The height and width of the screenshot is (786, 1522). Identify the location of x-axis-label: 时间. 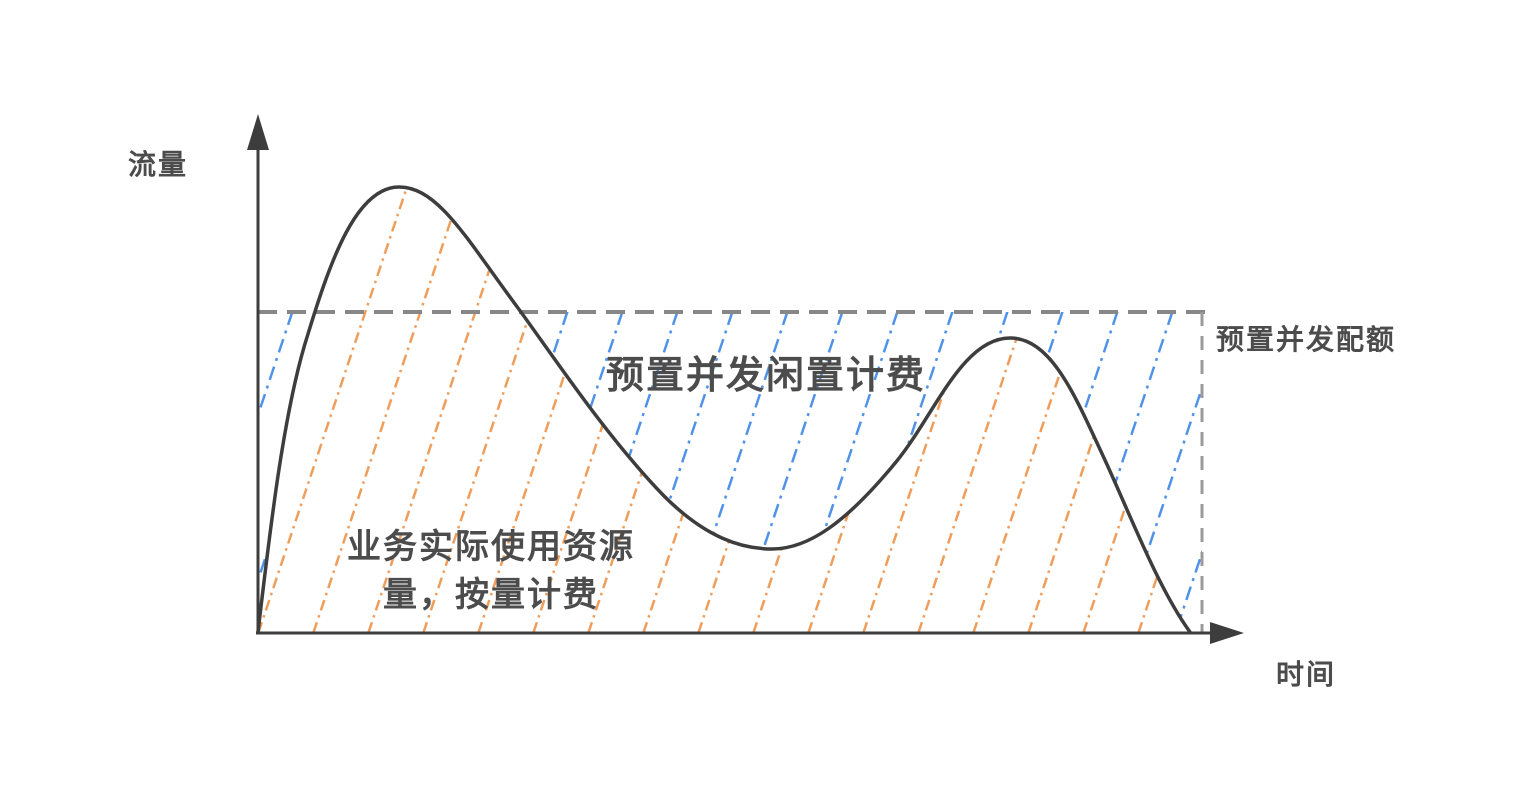
(1306, 674).